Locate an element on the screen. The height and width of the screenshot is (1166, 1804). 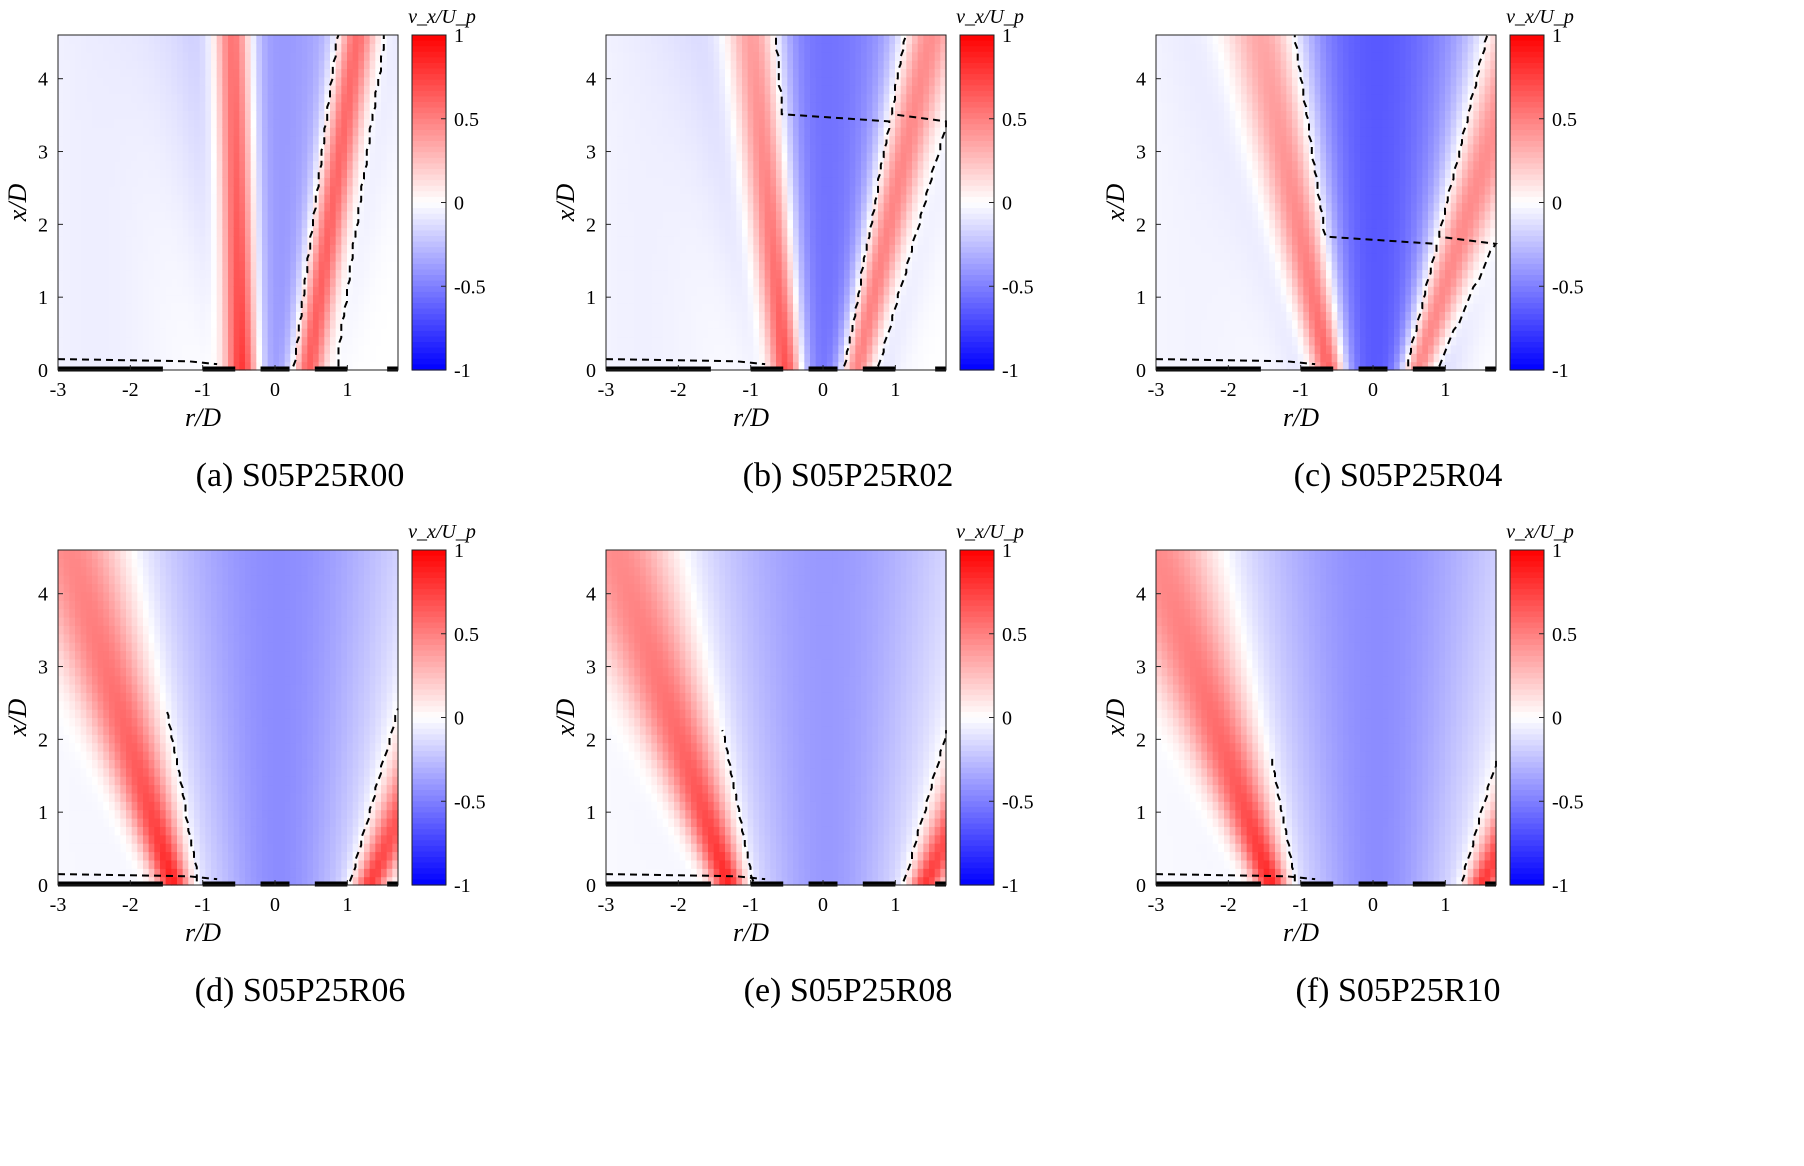
x-axis-label: r/D is located at coordinates (203, 417).